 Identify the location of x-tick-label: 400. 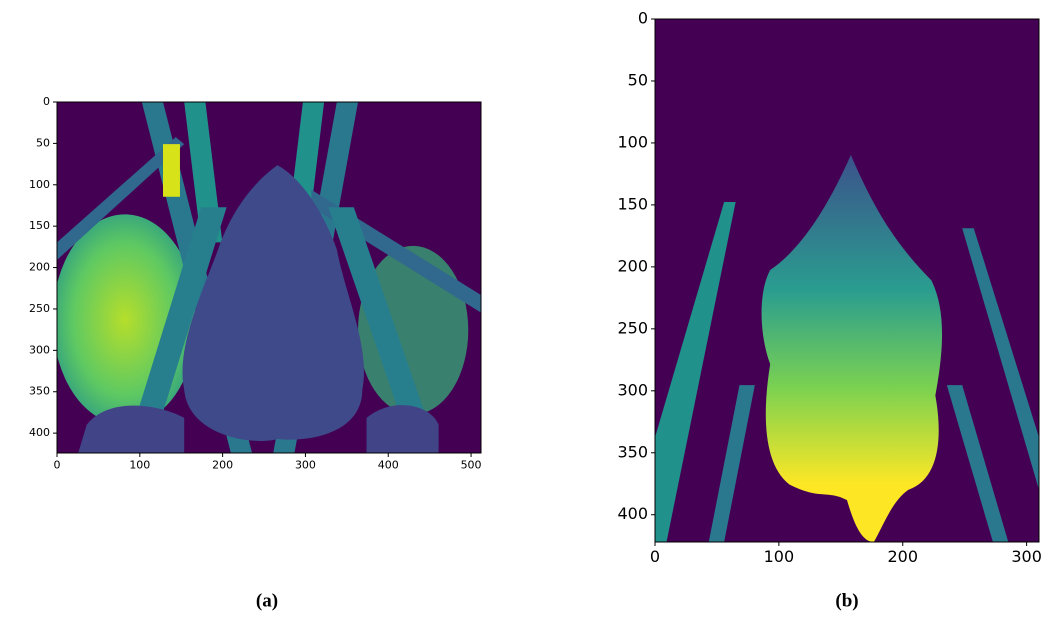
(388, 465).